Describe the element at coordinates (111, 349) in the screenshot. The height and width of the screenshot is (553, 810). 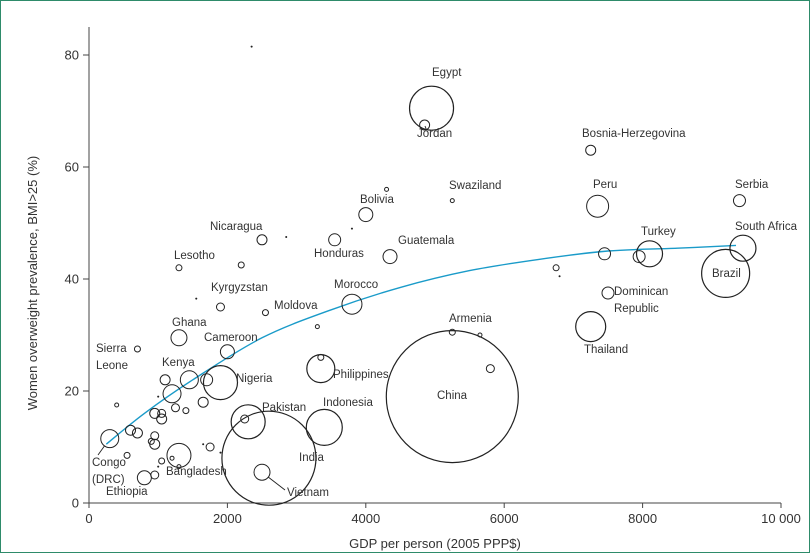
I see `label-sierra: Sierra` at that location.